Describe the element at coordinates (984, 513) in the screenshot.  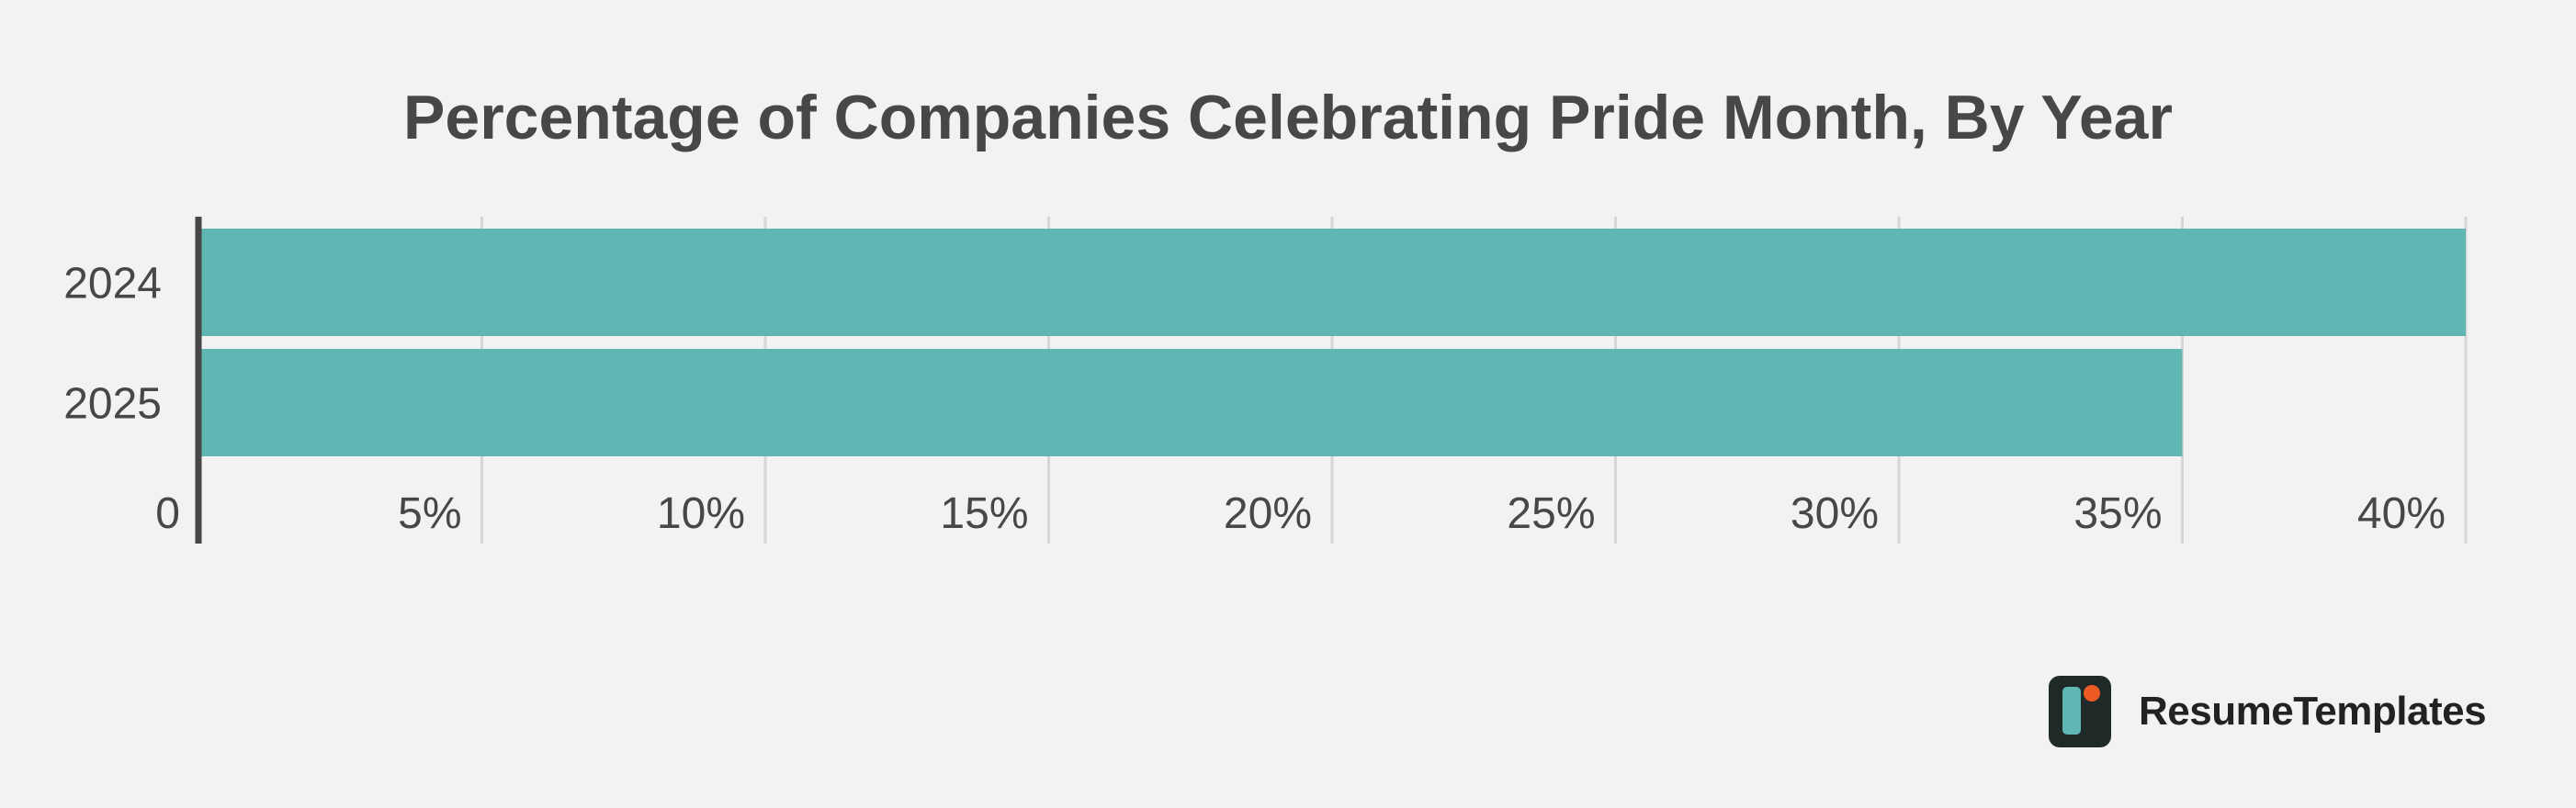
I see `x-tick-label: 15%` at that location.